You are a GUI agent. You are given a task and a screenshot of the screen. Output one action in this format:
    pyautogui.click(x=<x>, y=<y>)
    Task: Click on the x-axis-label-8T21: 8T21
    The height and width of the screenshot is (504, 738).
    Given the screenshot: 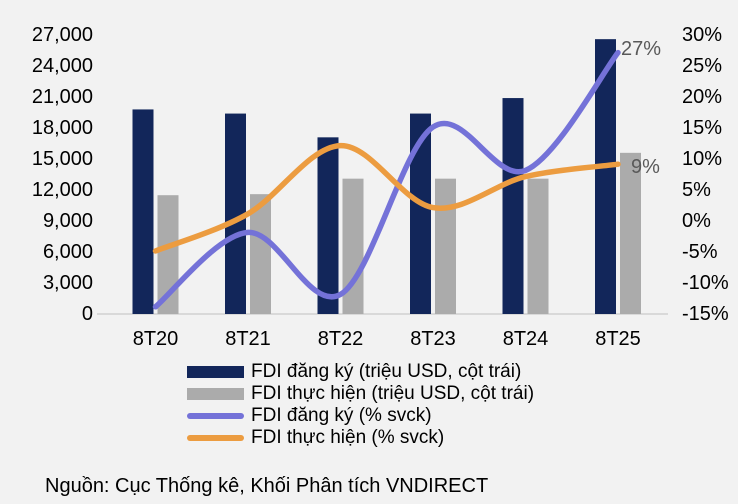 What is the action you would take?
    pyautogui.click(x=248, y=339)
    